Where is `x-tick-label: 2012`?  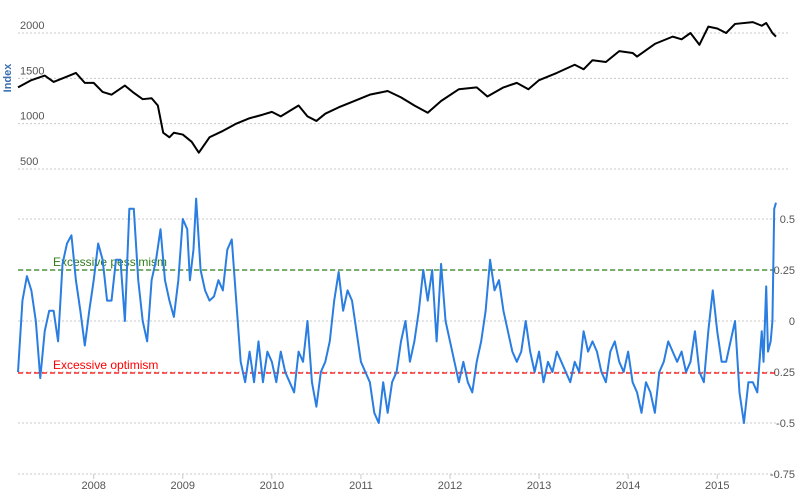 x-tick-label: 2012 is located at coordinates (450, 486).